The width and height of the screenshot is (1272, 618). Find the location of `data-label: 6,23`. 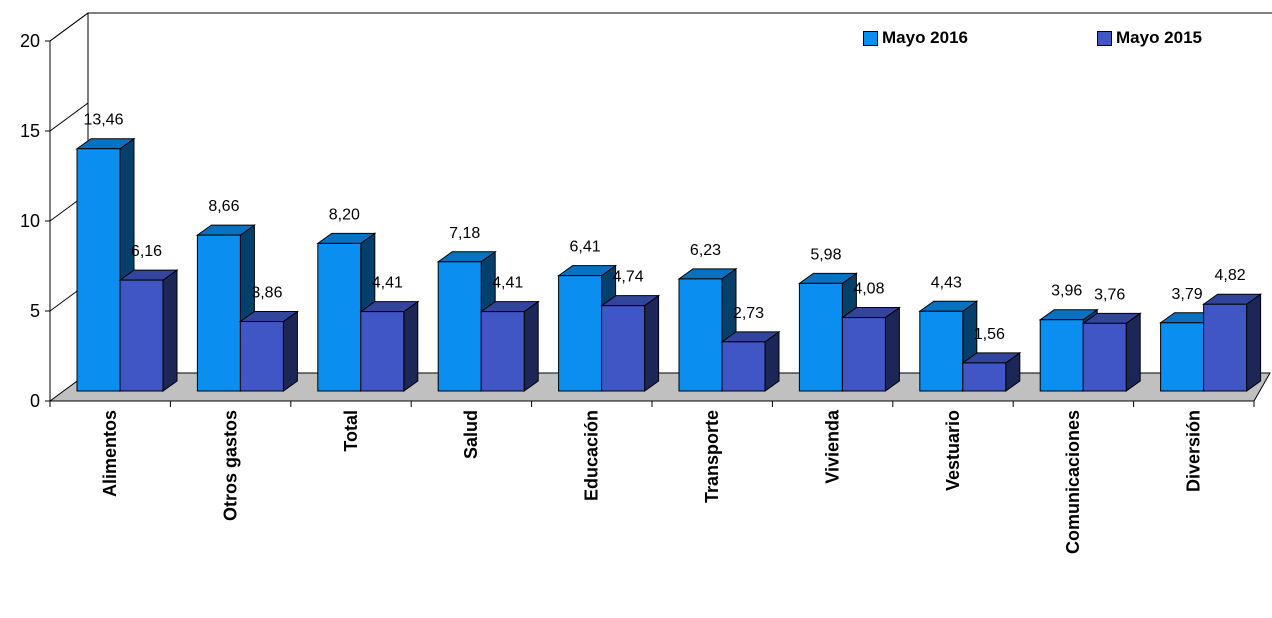

data-label: 6,23 is located at coordinates (705, 250).